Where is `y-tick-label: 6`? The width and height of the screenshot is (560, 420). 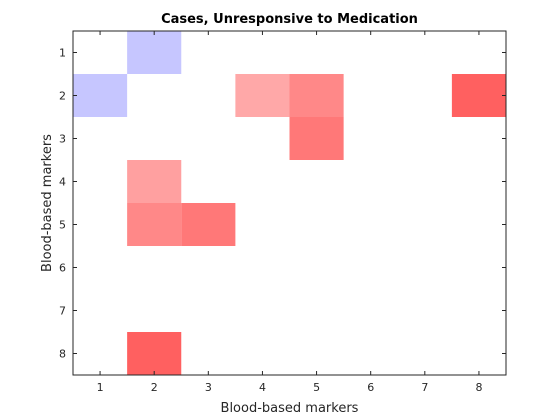
y-tick-label: 6 is located at coordinates (62, 268).